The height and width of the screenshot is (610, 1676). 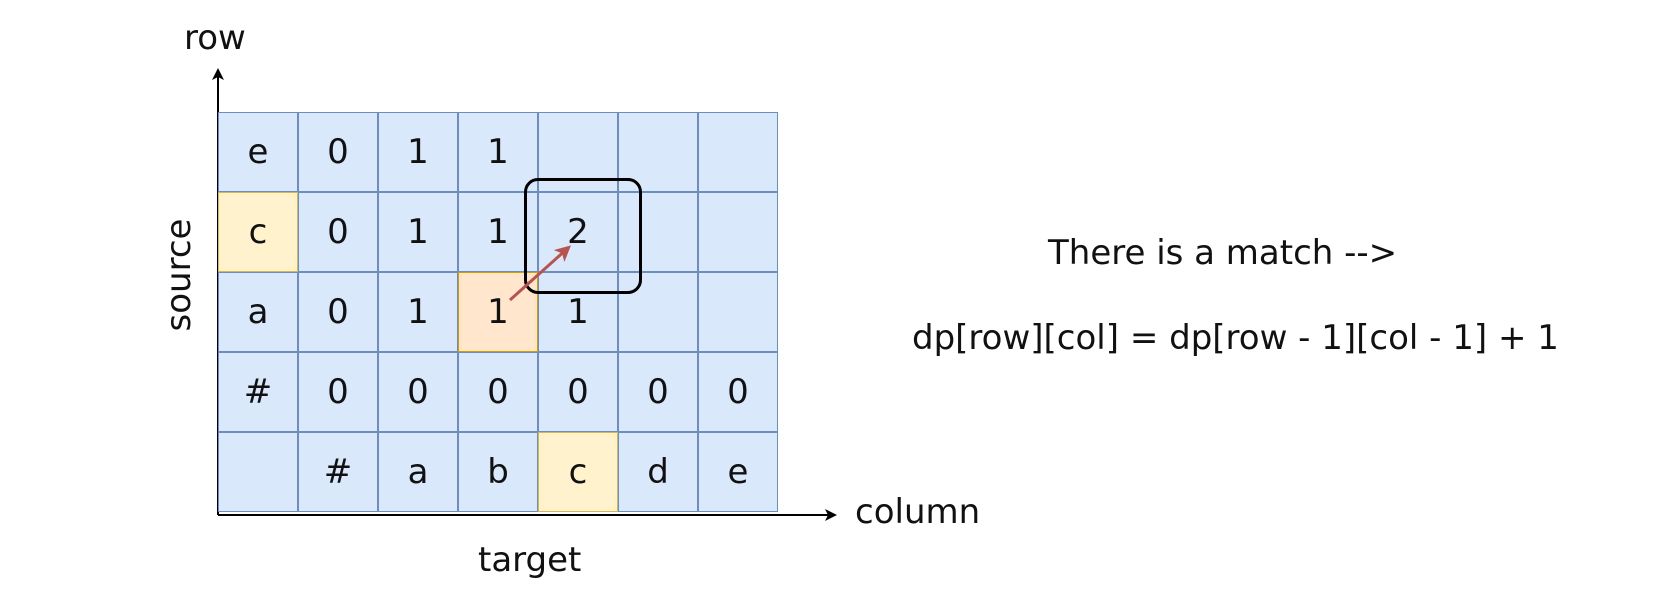 I want to click on grid-cell-r0-c0: e, so click(x=258, y=152).